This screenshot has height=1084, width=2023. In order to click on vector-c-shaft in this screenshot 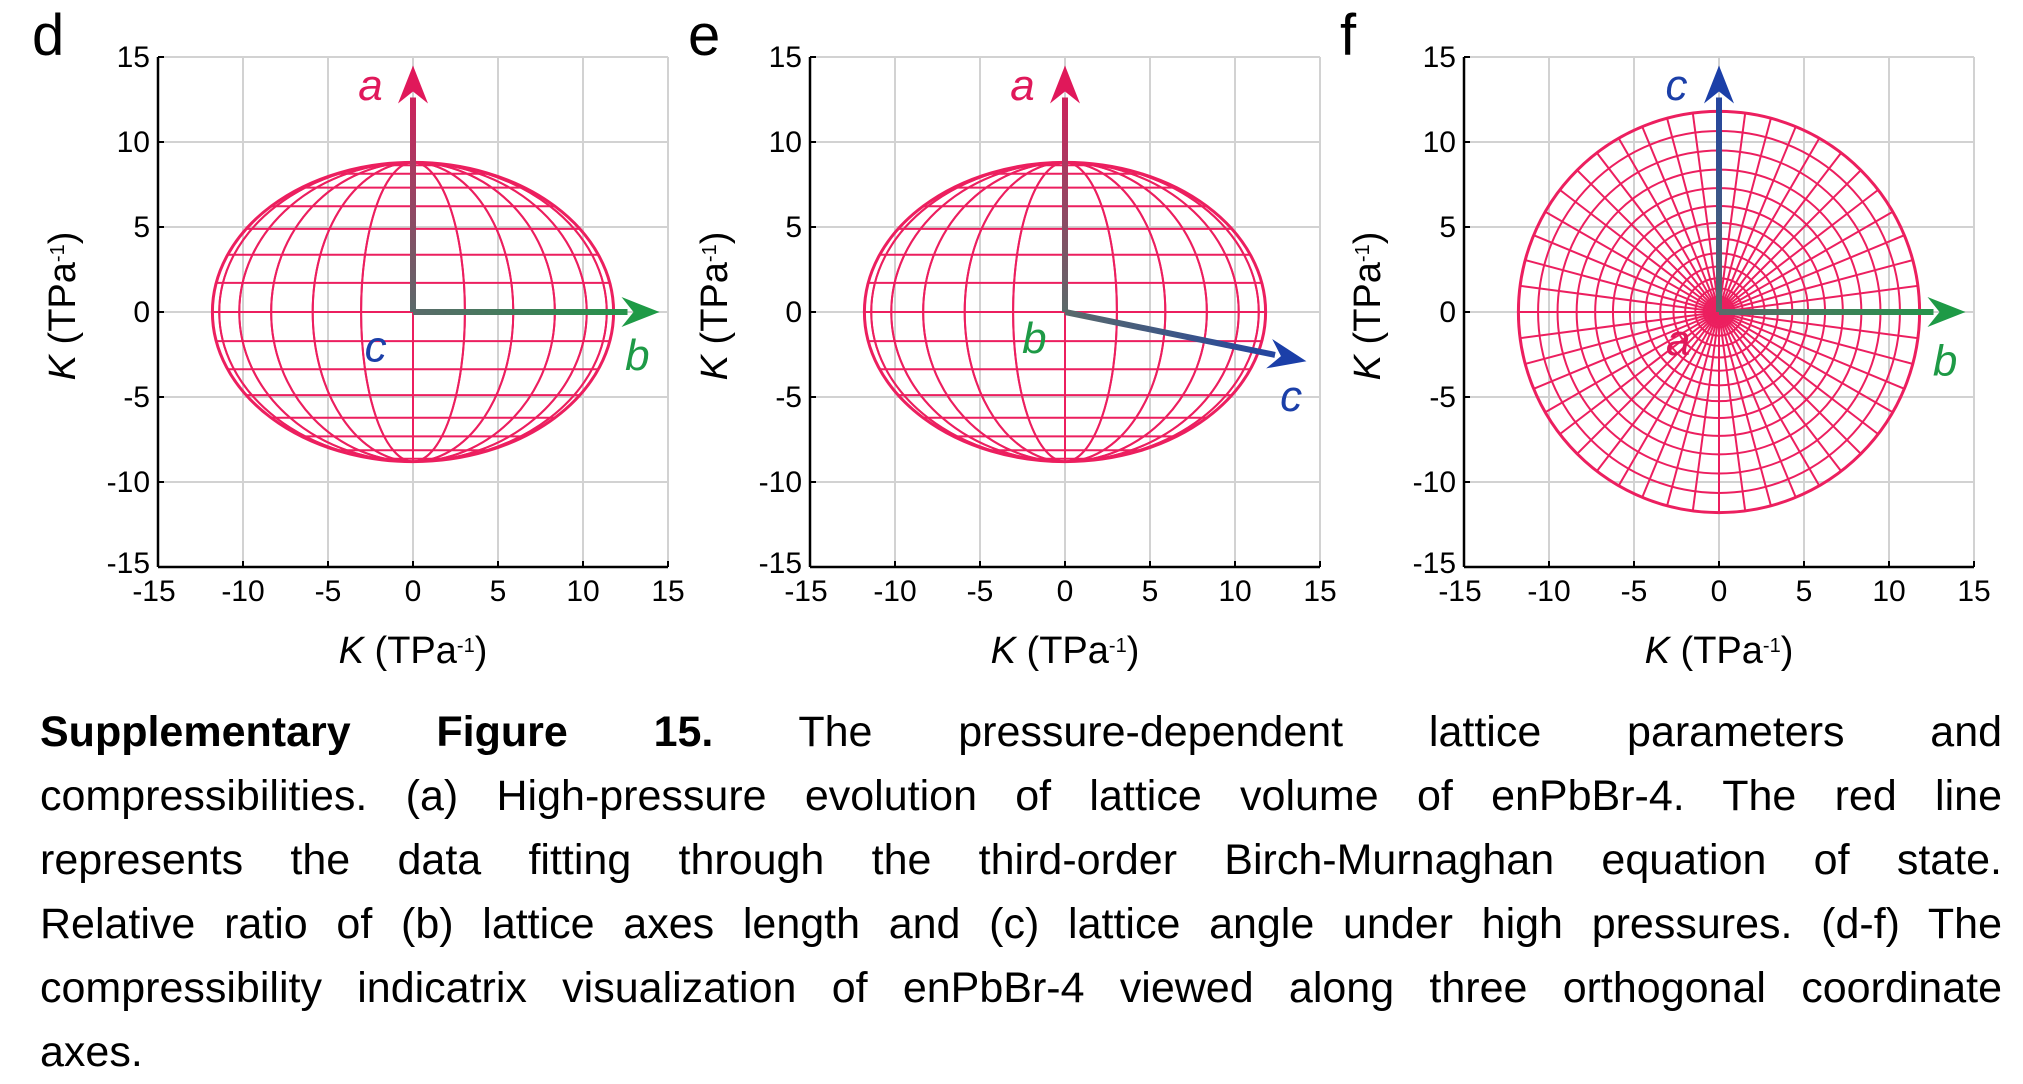, I will do `click(1170, 333)`.